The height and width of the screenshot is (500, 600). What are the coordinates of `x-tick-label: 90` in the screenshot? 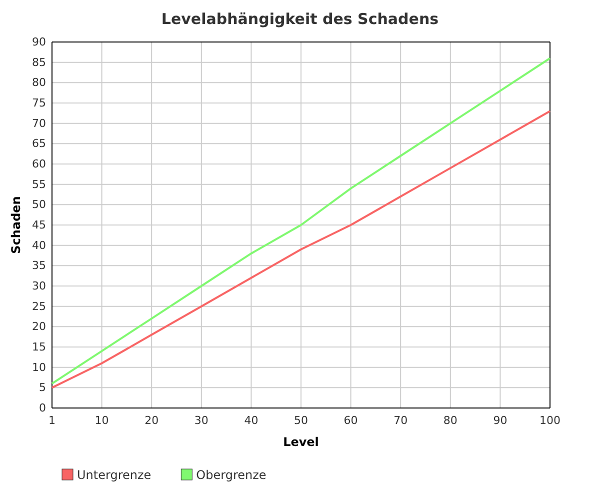 It's located at (500, 420).